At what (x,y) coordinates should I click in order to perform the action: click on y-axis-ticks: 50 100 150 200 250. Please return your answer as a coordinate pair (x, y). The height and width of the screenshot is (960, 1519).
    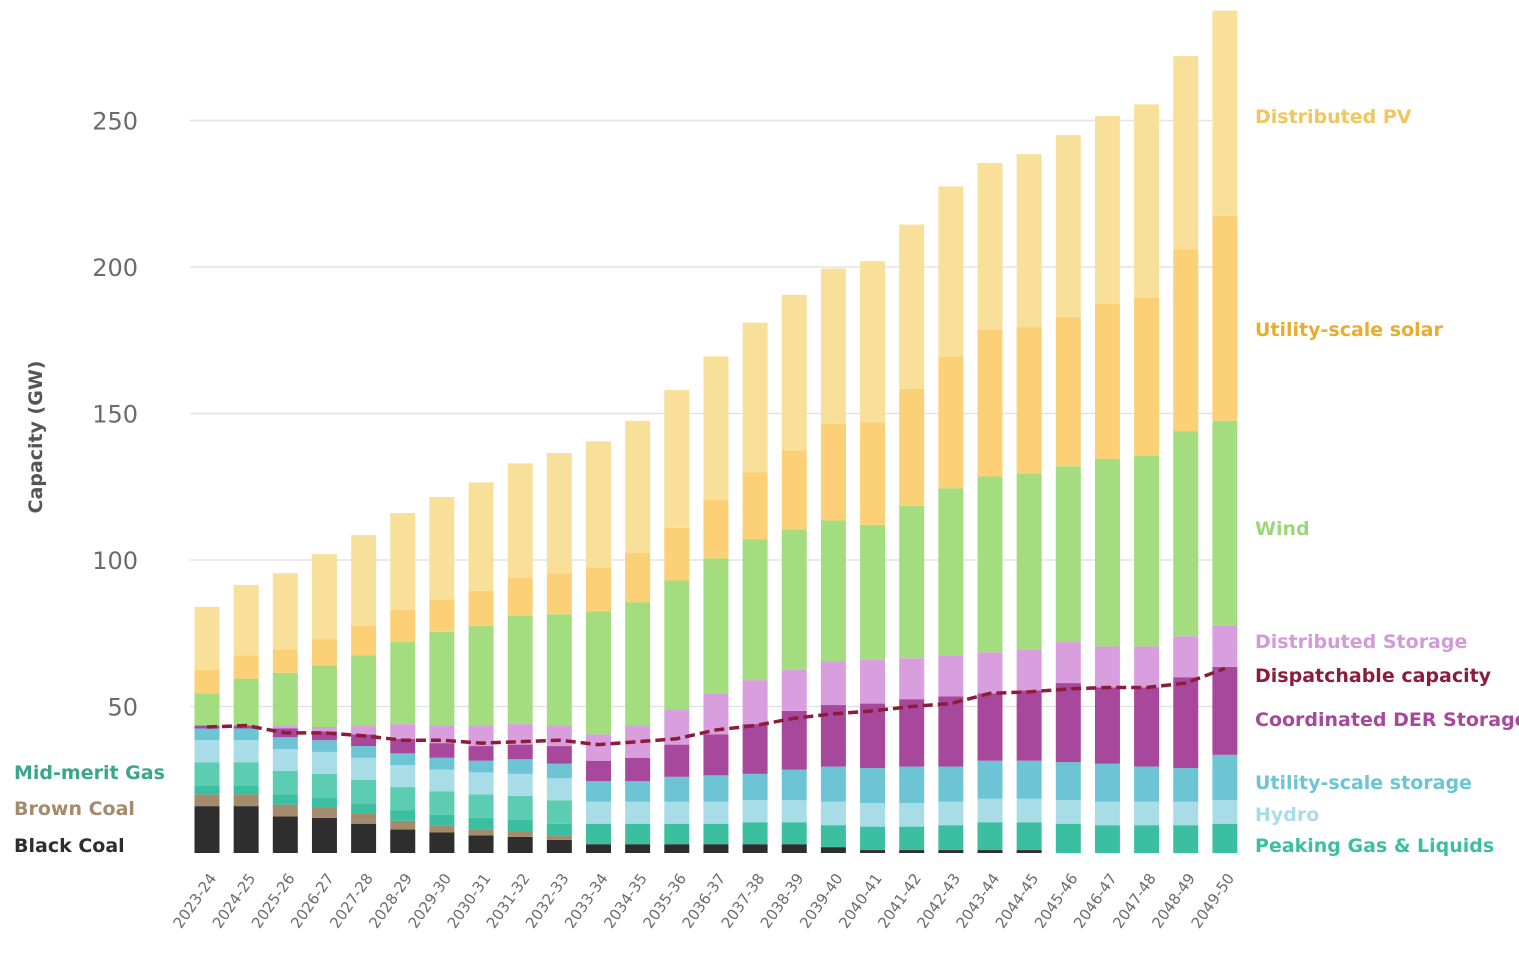
    Looking at the image, I should click on (115, 415).